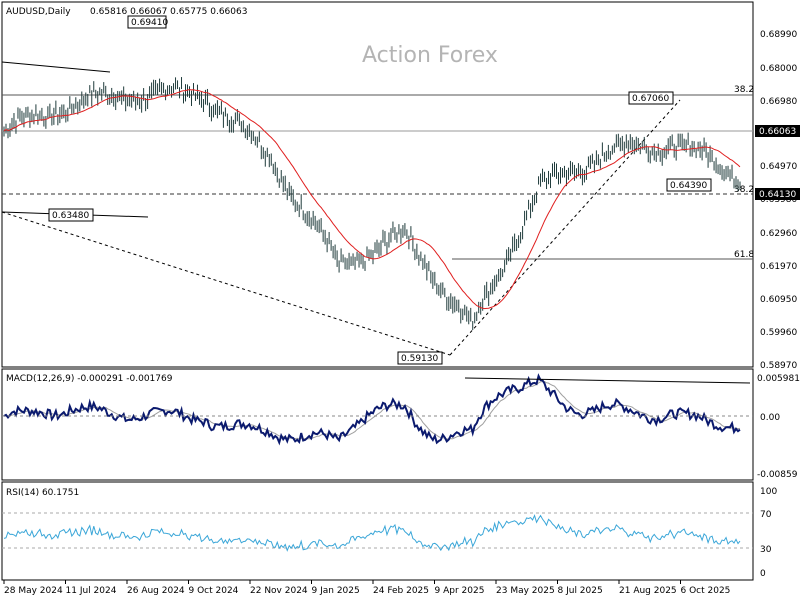  I want to click on swing-low-label-box, so click(689, 185).